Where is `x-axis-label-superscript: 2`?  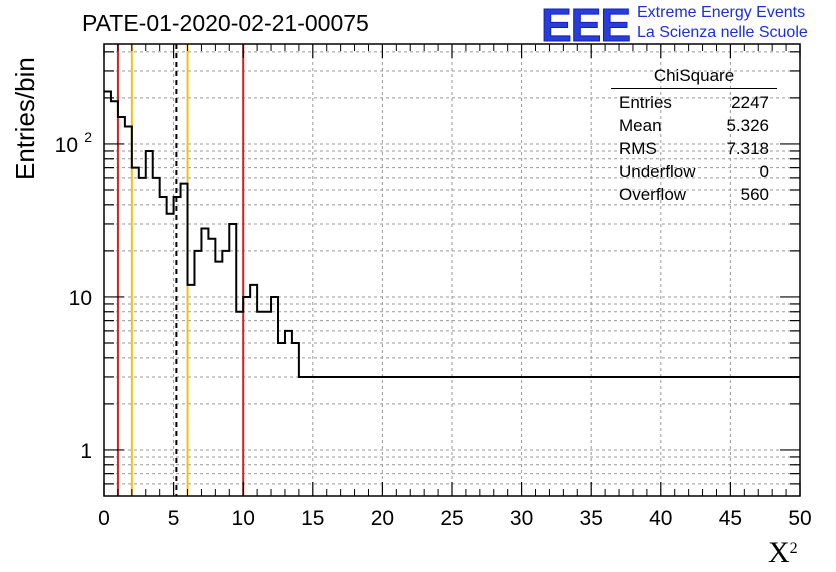
x-axis-label-superscript: 2 is located at coordinates (793, 548).